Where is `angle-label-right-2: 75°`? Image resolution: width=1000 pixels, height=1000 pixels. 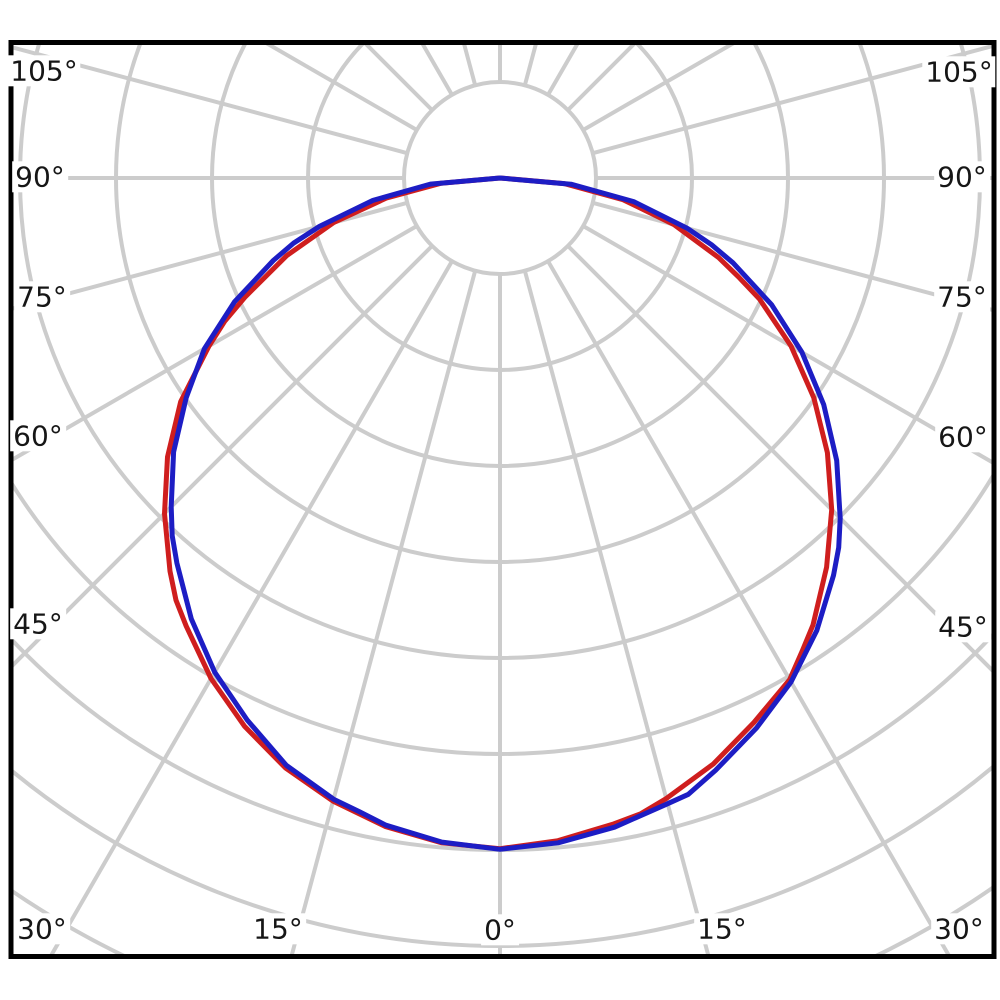 angle-label-right-2: 75° is located at coordinates (962, 297).